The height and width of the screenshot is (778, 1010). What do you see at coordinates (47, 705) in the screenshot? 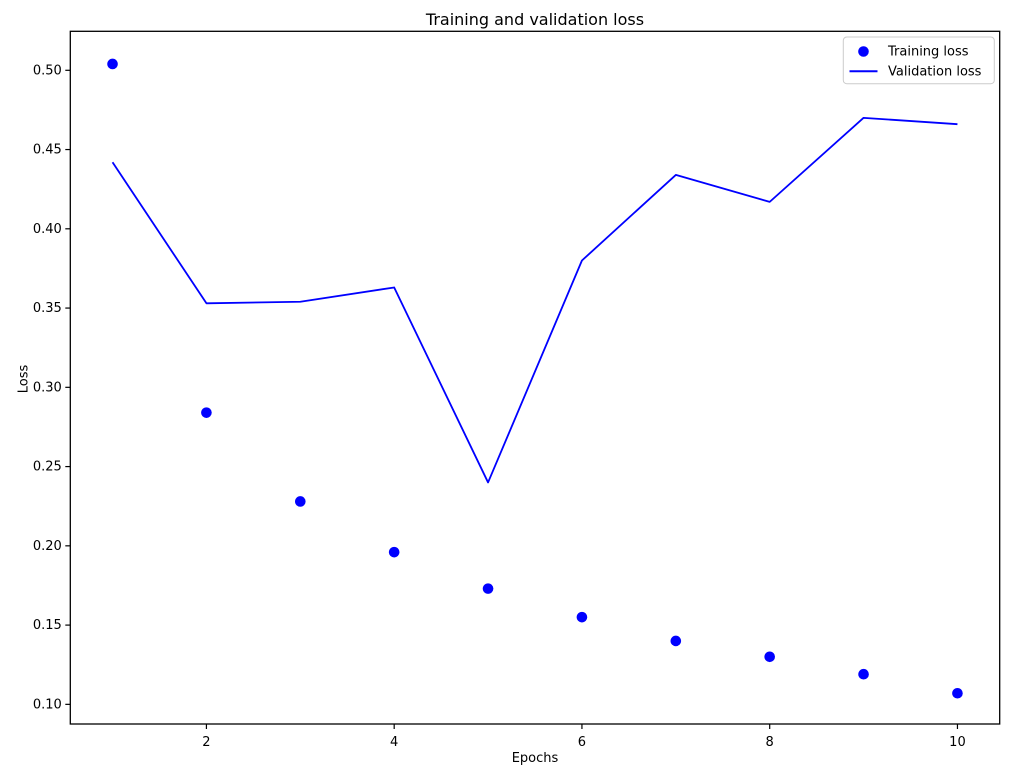
I see `y-tick-label: 0.10` at bounding box center [47, 705].